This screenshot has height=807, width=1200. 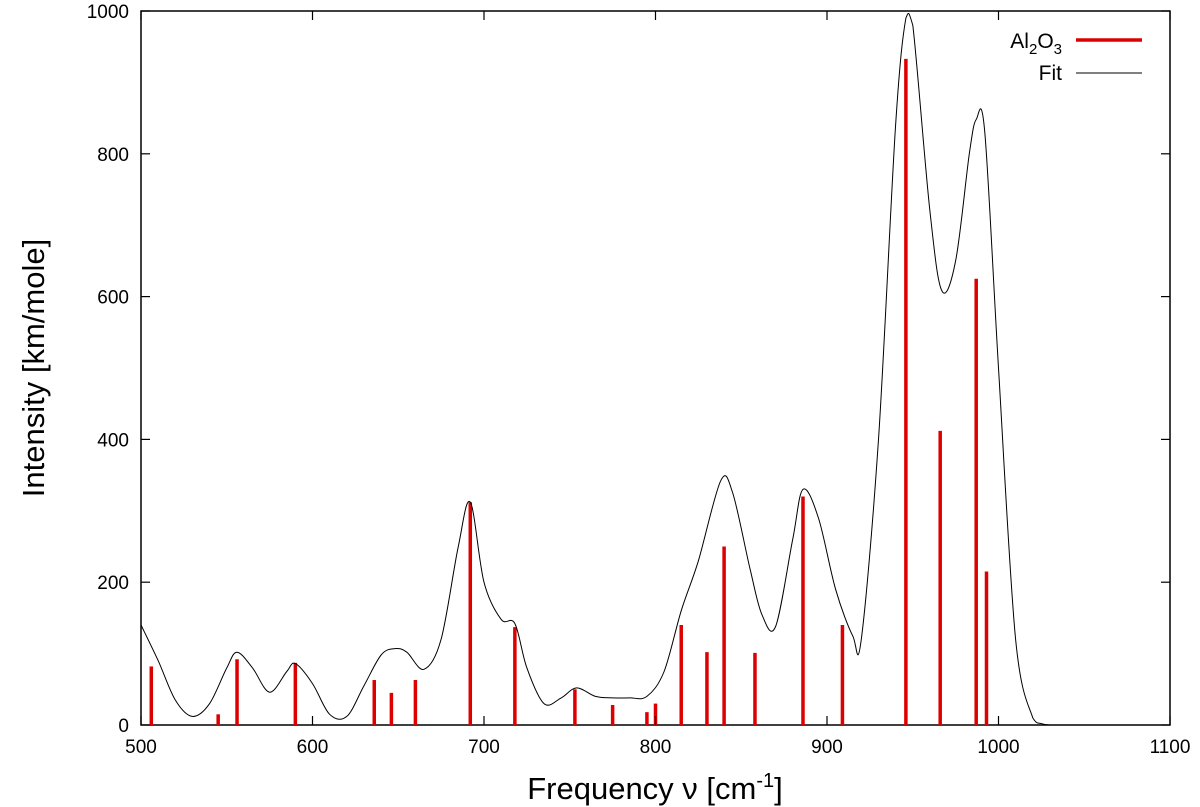 I want to click on legend-label-al2o3: Al2O3, so click(x=1036, y=44).